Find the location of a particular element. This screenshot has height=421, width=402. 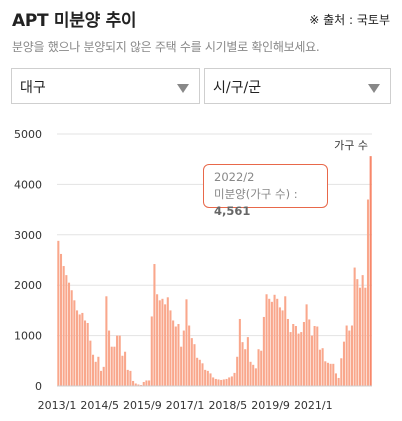

city-select: 대구 is located at coordinates (105, 86).